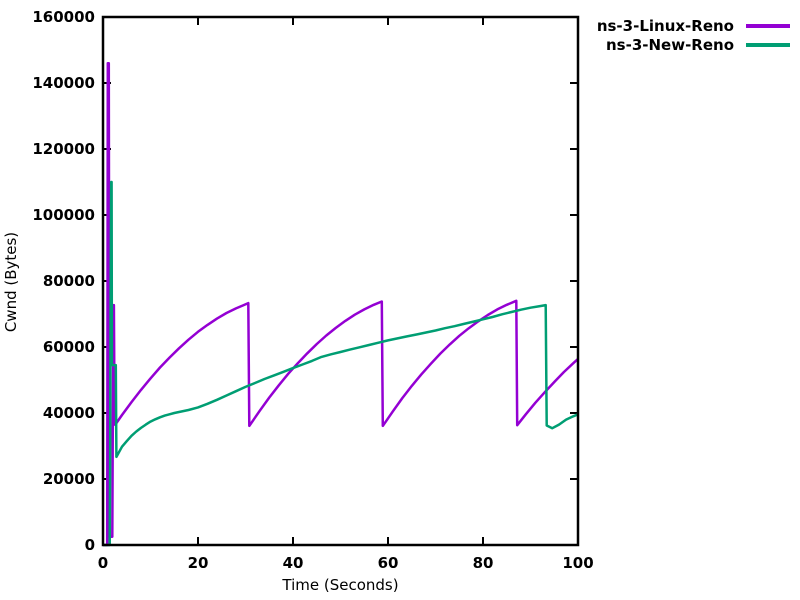 The height and width of the screenshot is (600, 800). What do you see at coordinates (293, 563) in the screenshot?
I see `x-tick-label: 40` at bounding box center [293, 563].